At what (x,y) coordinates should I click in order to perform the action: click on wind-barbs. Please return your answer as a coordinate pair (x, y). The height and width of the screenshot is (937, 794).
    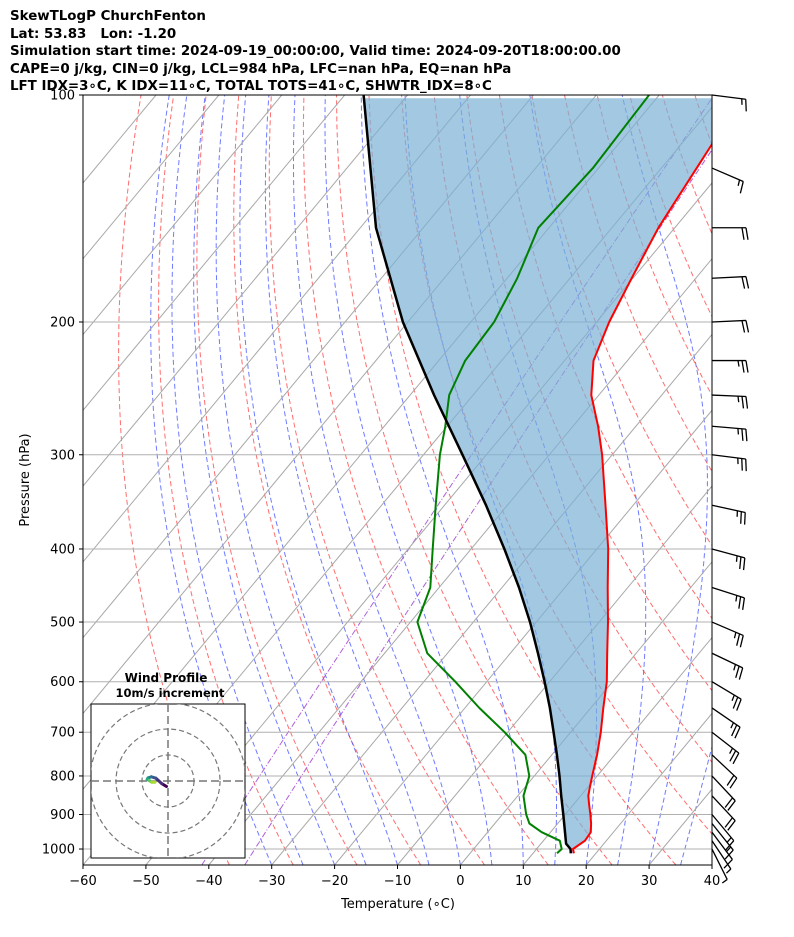
    Looking at the image, I should click on (730, 489).